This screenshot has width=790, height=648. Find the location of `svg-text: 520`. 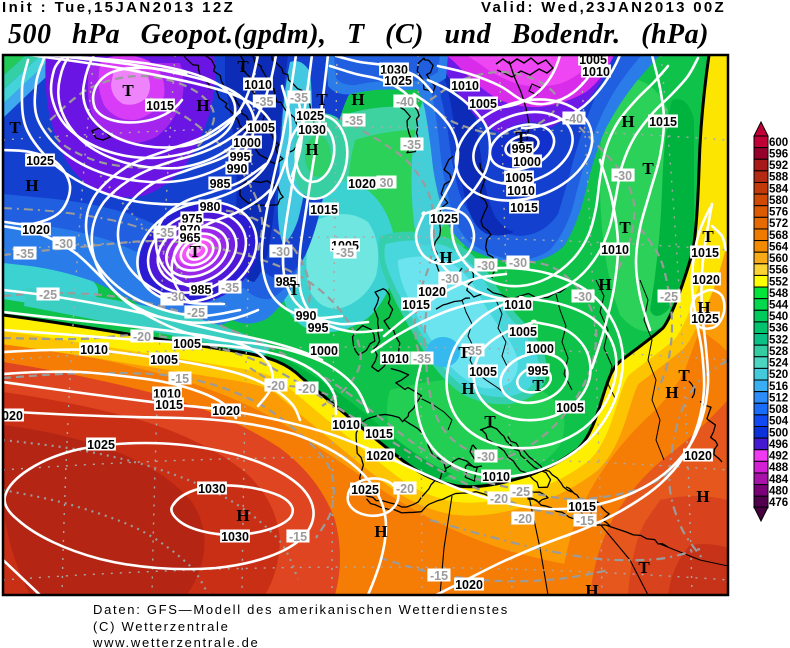

svg-text: 520 is located at coordinates (778, 375).